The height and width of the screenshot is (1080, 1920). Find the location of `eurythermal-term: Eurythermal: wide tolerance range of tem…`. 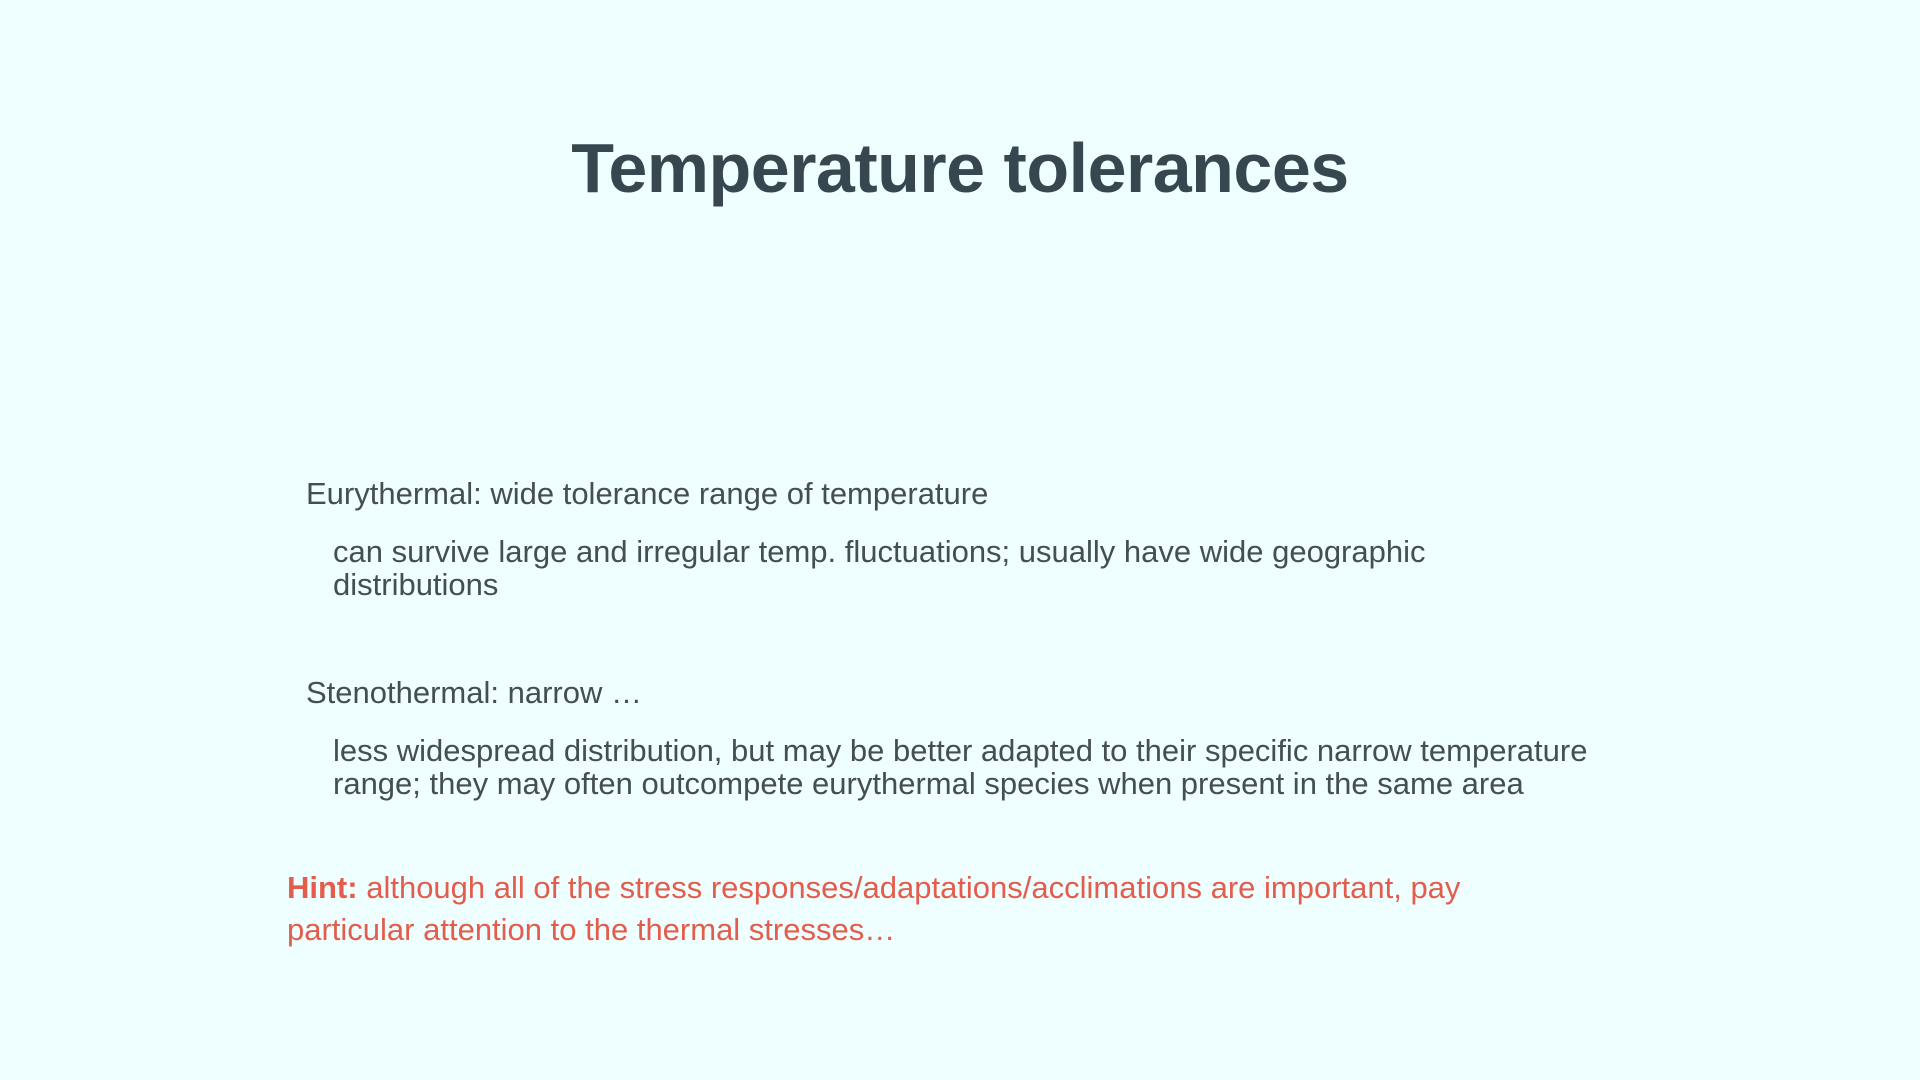

eurythermal-term: Eurythermal: wide tolerance range of tem… is located at coordinates (647, 493).